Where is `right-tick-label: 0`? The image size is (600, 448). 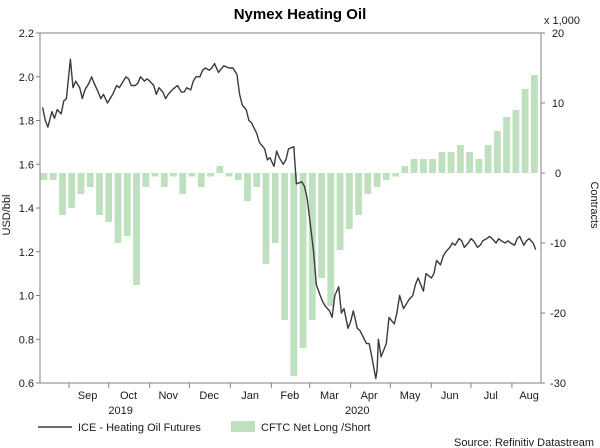 right-tick-label: 0 is located at coordinates (558, 174).